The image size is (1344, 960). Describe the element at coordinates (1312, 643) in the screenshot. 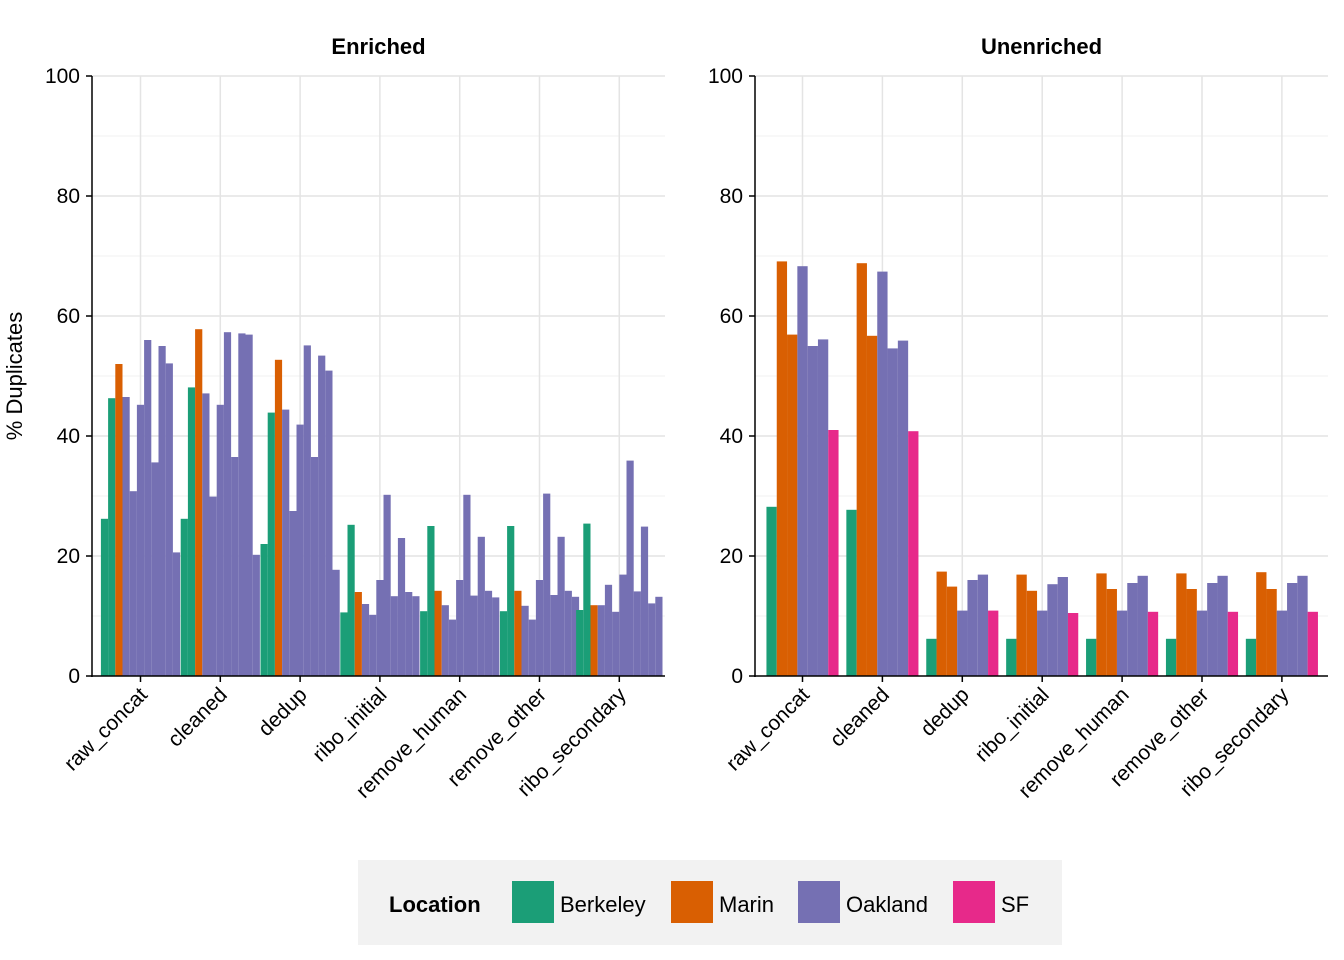

I see `bar-sf-ribo_secondary` at that location.